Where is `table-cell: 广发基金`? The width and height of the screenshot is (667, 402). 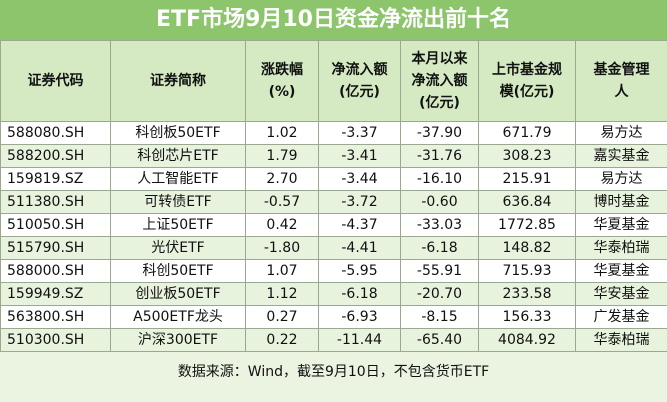
table-cell: 广发基金 is located at coordinates (621, 317).